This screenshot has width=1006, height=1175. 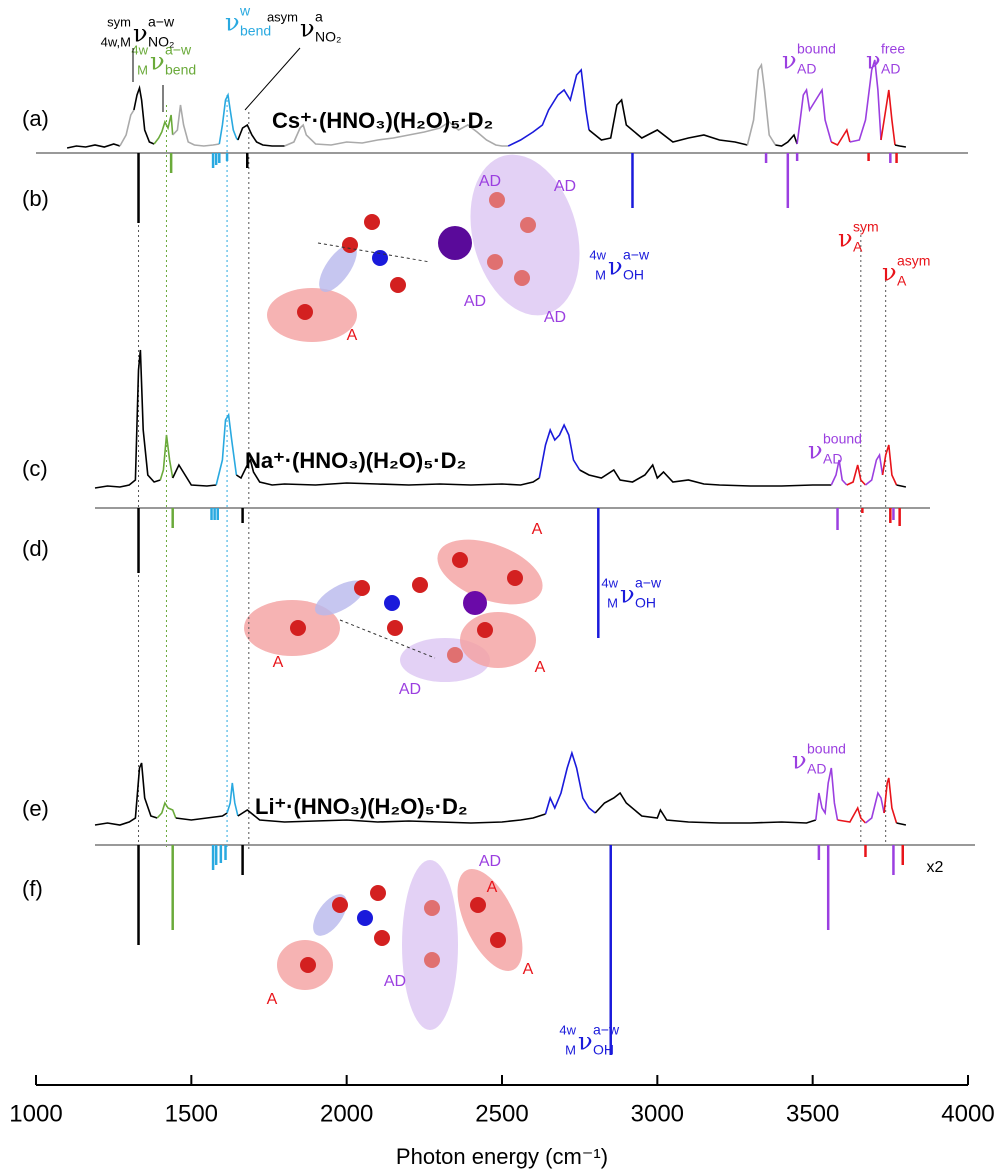 I want to click on panel-title: Li⁺·(HNO₃)(H₂O)₅·D₂, so click(x=361, y=806).